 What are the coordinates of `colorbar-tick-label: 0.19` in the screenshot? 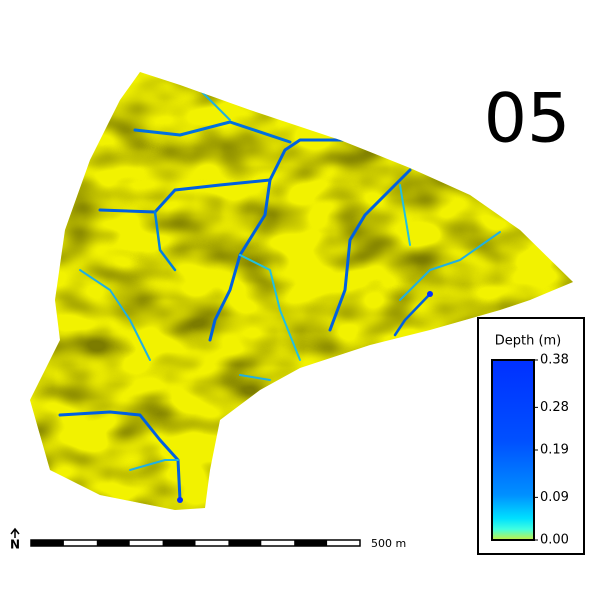 It's located at (554, 450).